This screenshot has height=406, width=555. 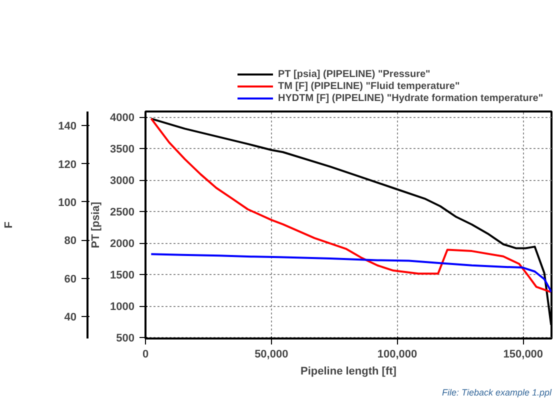 What do you see at coordinates (125, 338) in the screenshot?
I see `y-tick-label: 500` at bounding box center [125, 338].